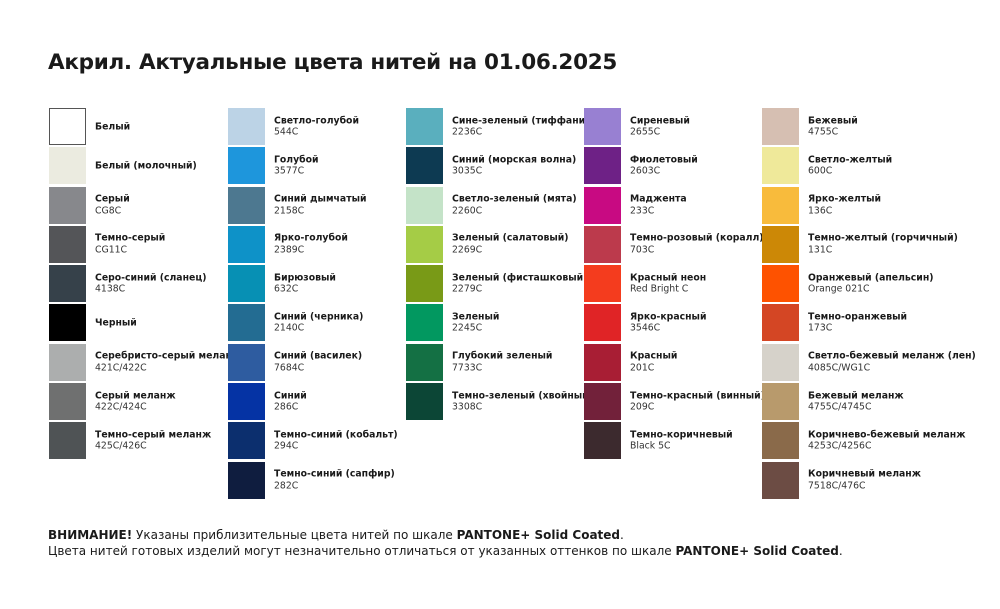  Describe the element at coordinates (319, 317) in the screenshot. I see `color-name: Синий (черника)` at that location.